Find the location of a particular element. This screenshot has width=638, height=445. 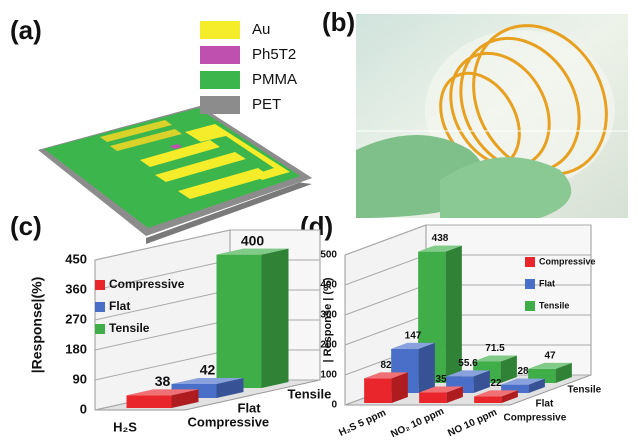

panel-label: (b) is located at coordinates (338, 22).